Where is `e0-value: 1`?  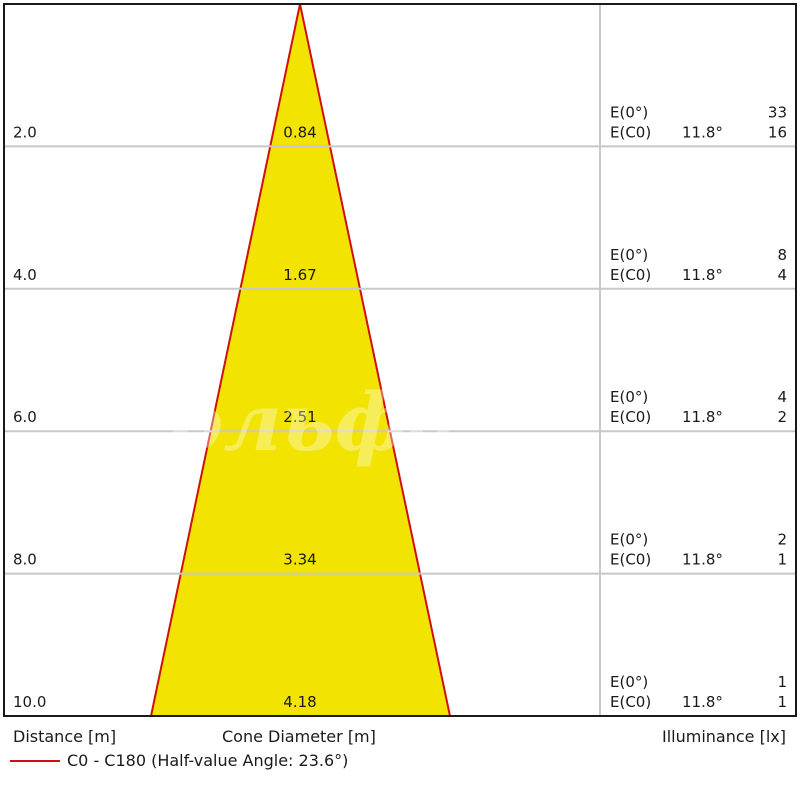 e0-value: 1 is located at coordinates (782, 682).